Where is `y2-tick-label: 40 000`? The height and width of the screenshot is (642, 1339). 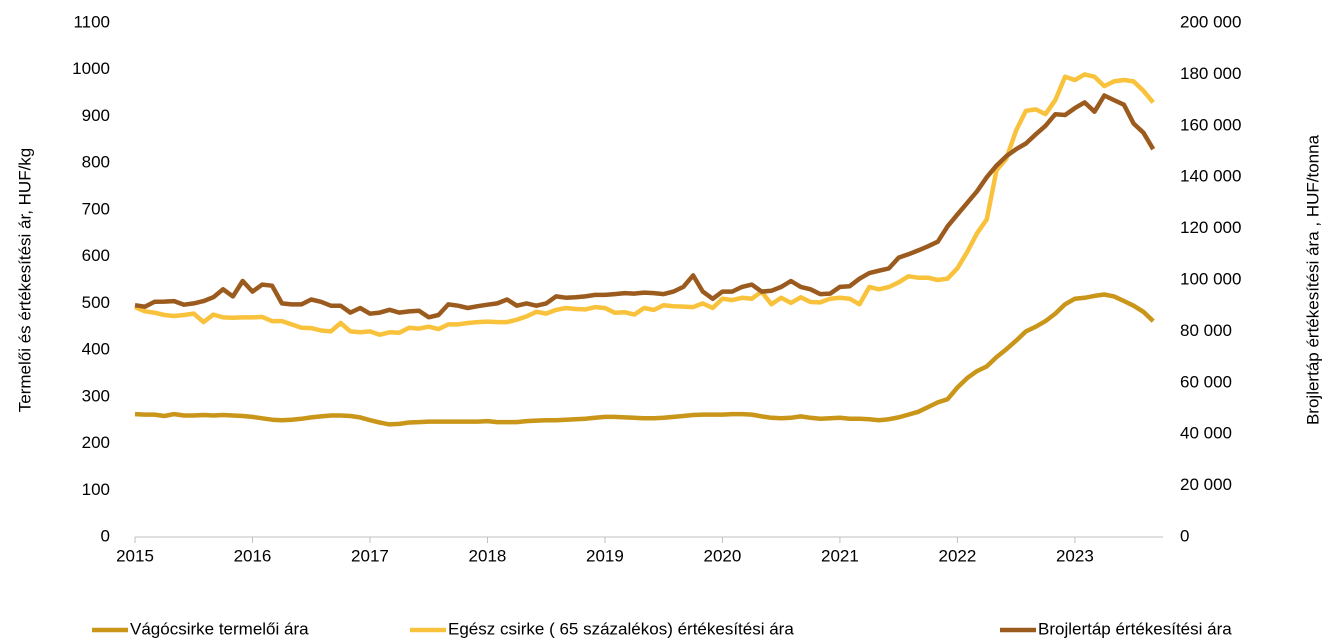 y2-tick-label: 40 000 is located at coordinates (1206, 433).